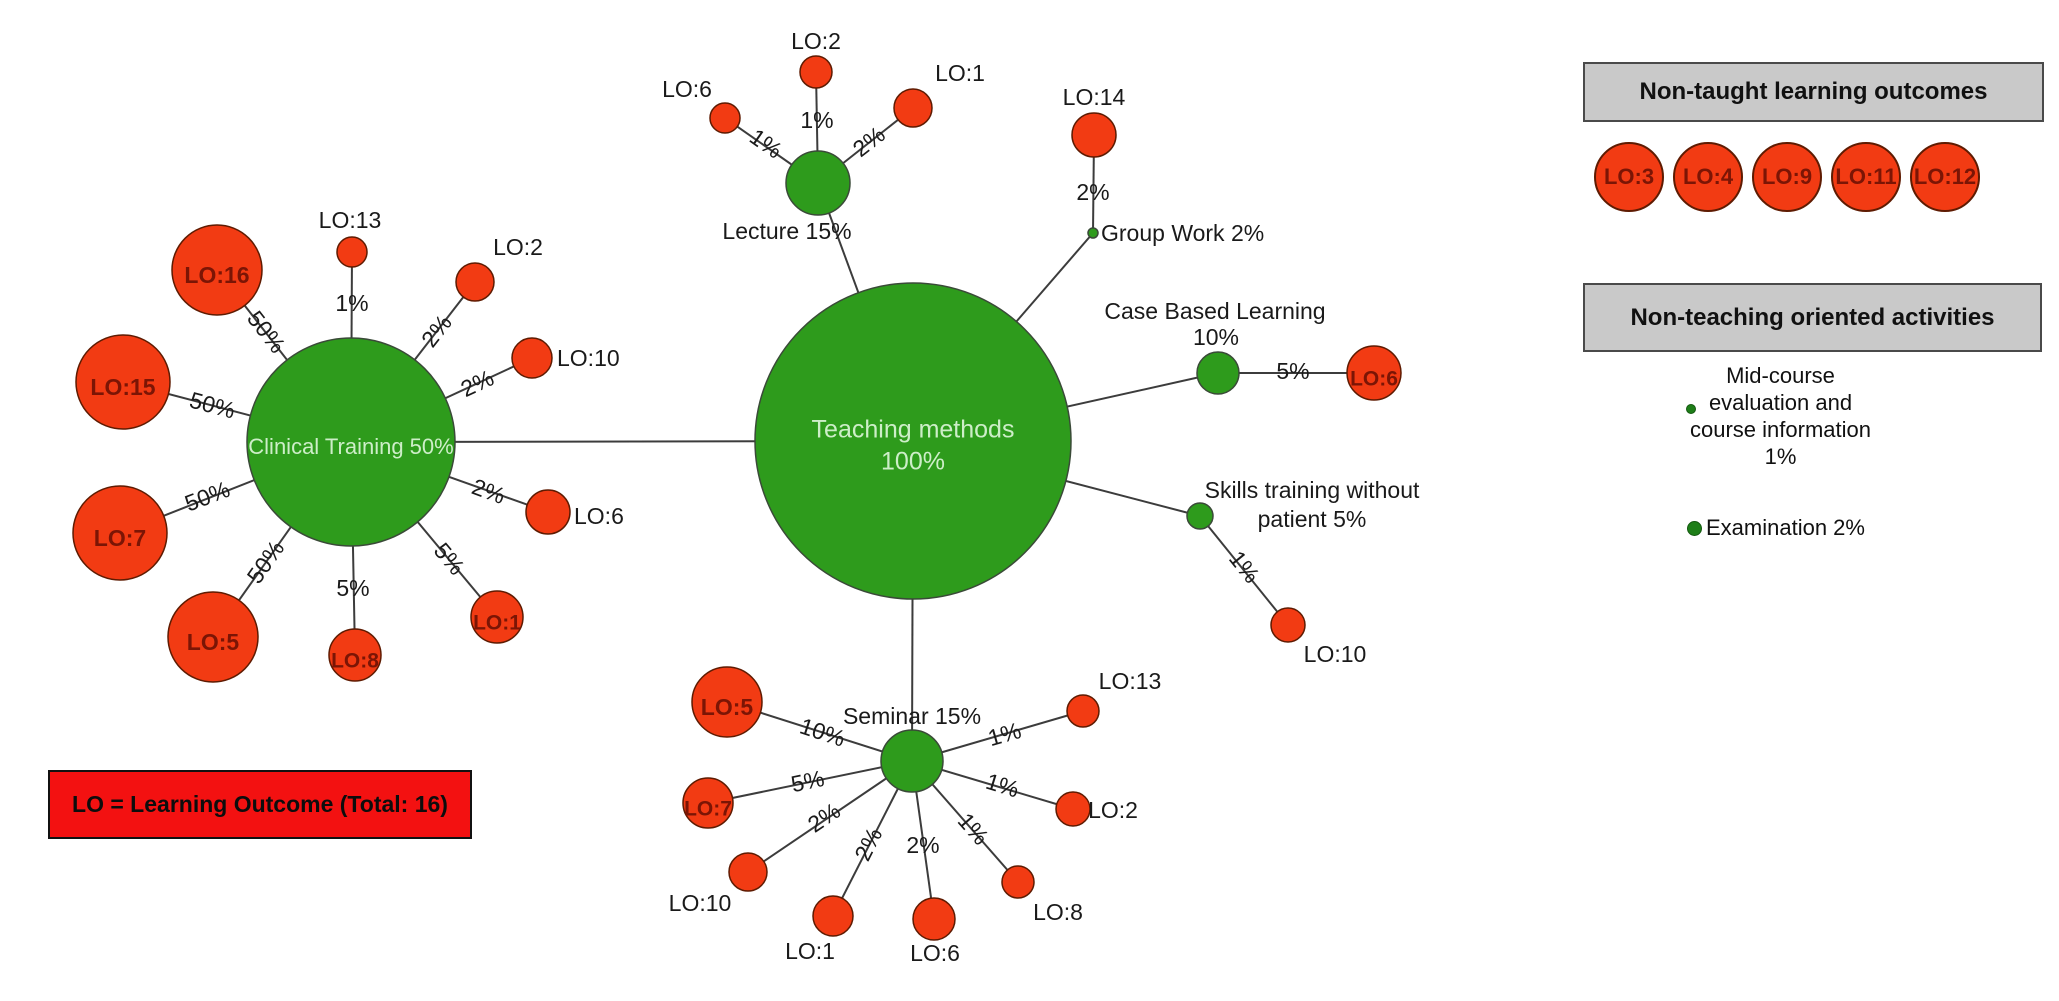  I want to click on seminar-lo10-label: LO:10, so click(700, 903).